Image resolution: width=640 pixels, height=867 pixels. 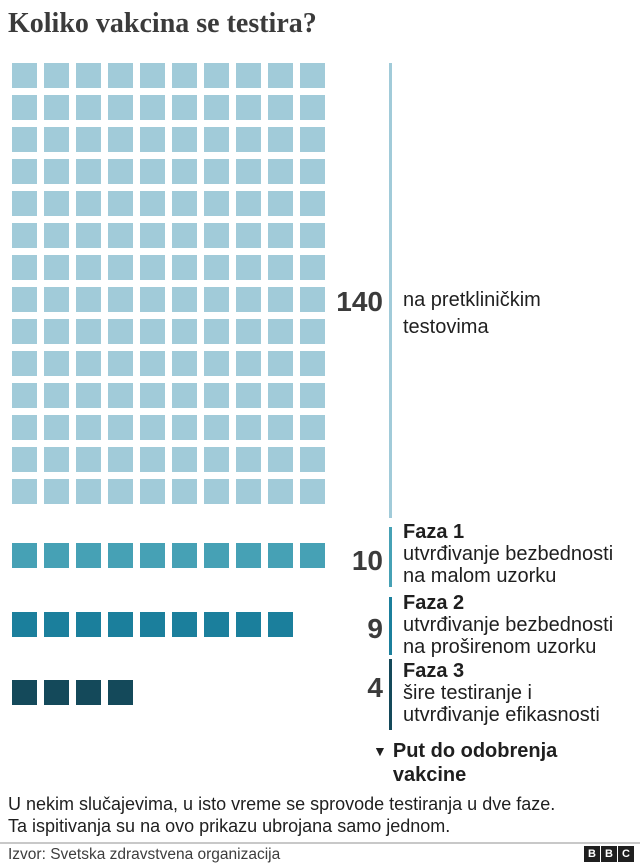 I want to click on bbc-logo: B B C, so click(x=609, y=854).